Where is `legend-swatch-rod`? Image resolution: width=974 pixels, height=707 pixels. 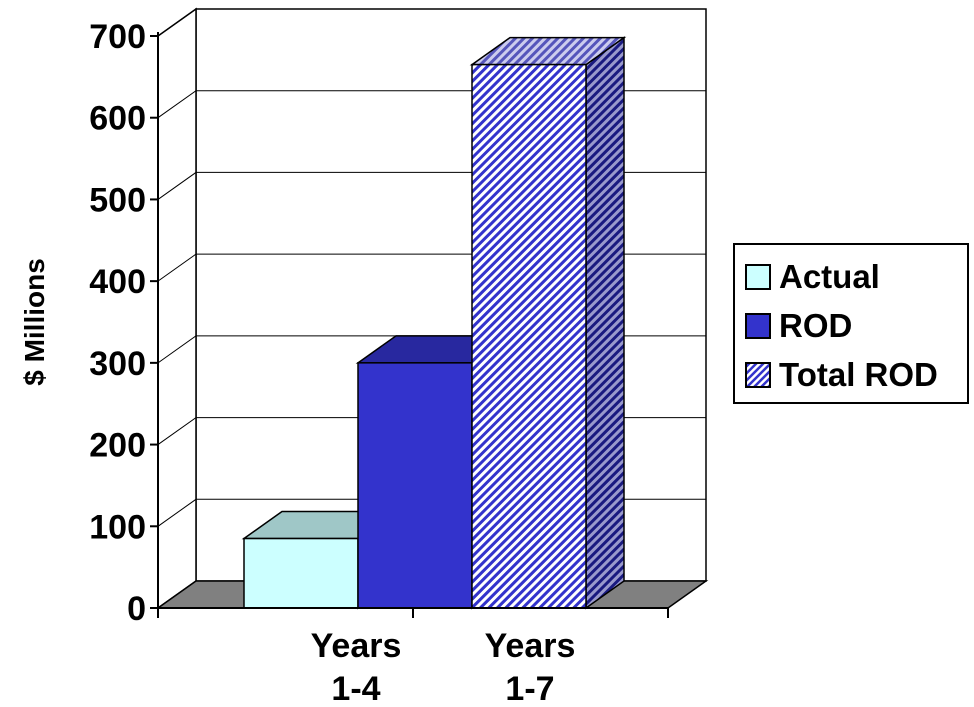
legend-swatch-rod is located at coordinates (758, 326).